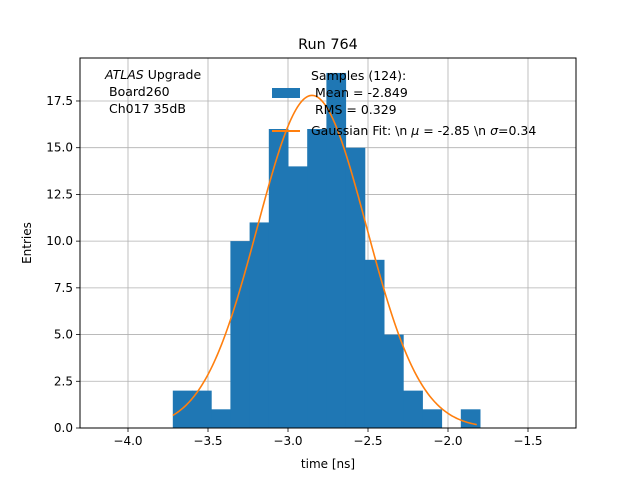 The height and width of the screenshot is (484, 640). Describe the element at coordinates (59, 241) in the screenshot. I see `y-tick-label: 10.0` at that location.